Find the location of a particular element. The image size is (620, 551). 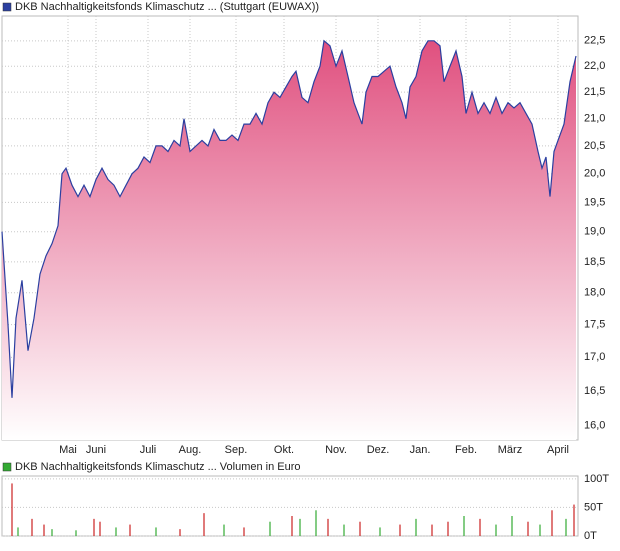

x-tick-label: April is located at coordinates (558, 450).